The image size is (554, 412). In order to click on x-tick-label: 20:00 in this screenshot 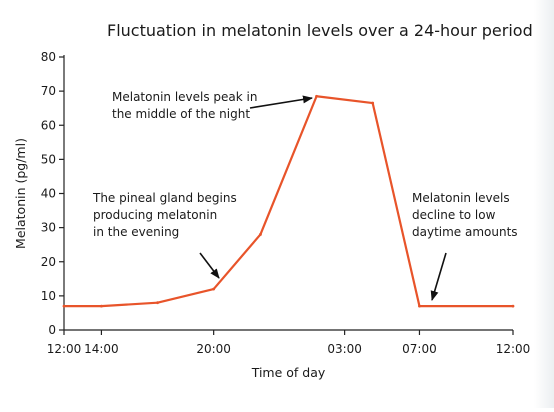, I will do `click(213, 349)`.